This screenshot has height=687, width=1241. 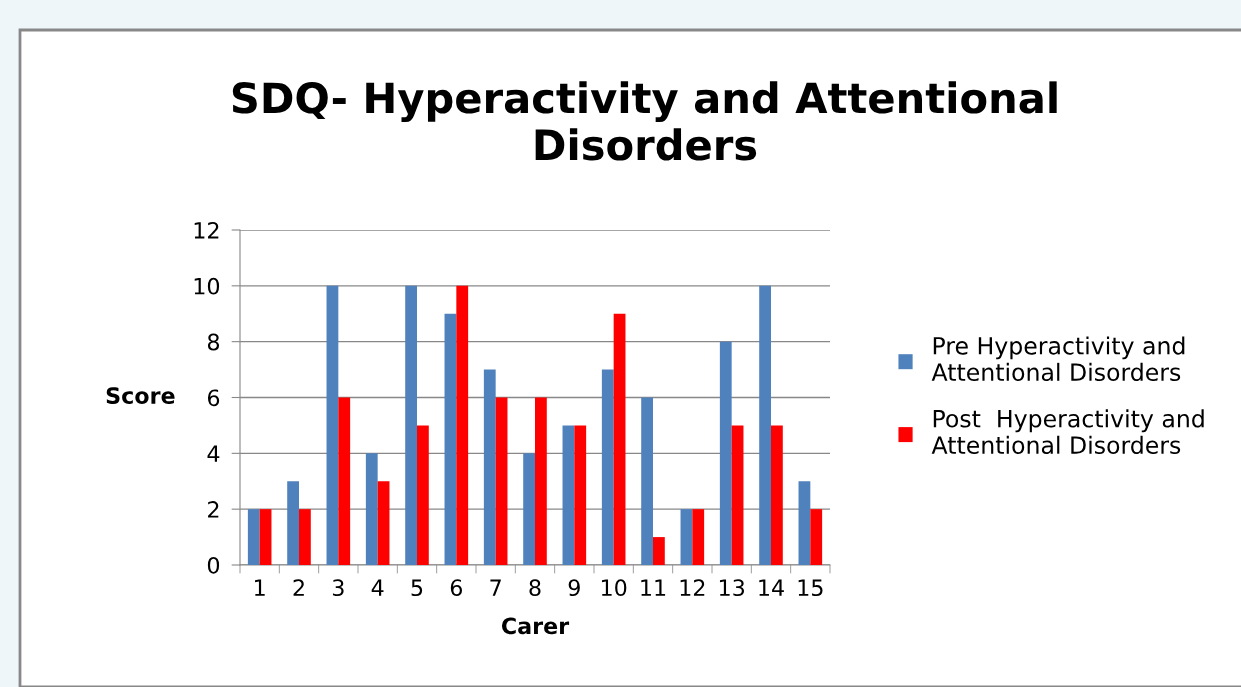 I want to click on x-tick-label: 10, so click(x=614, y=588).